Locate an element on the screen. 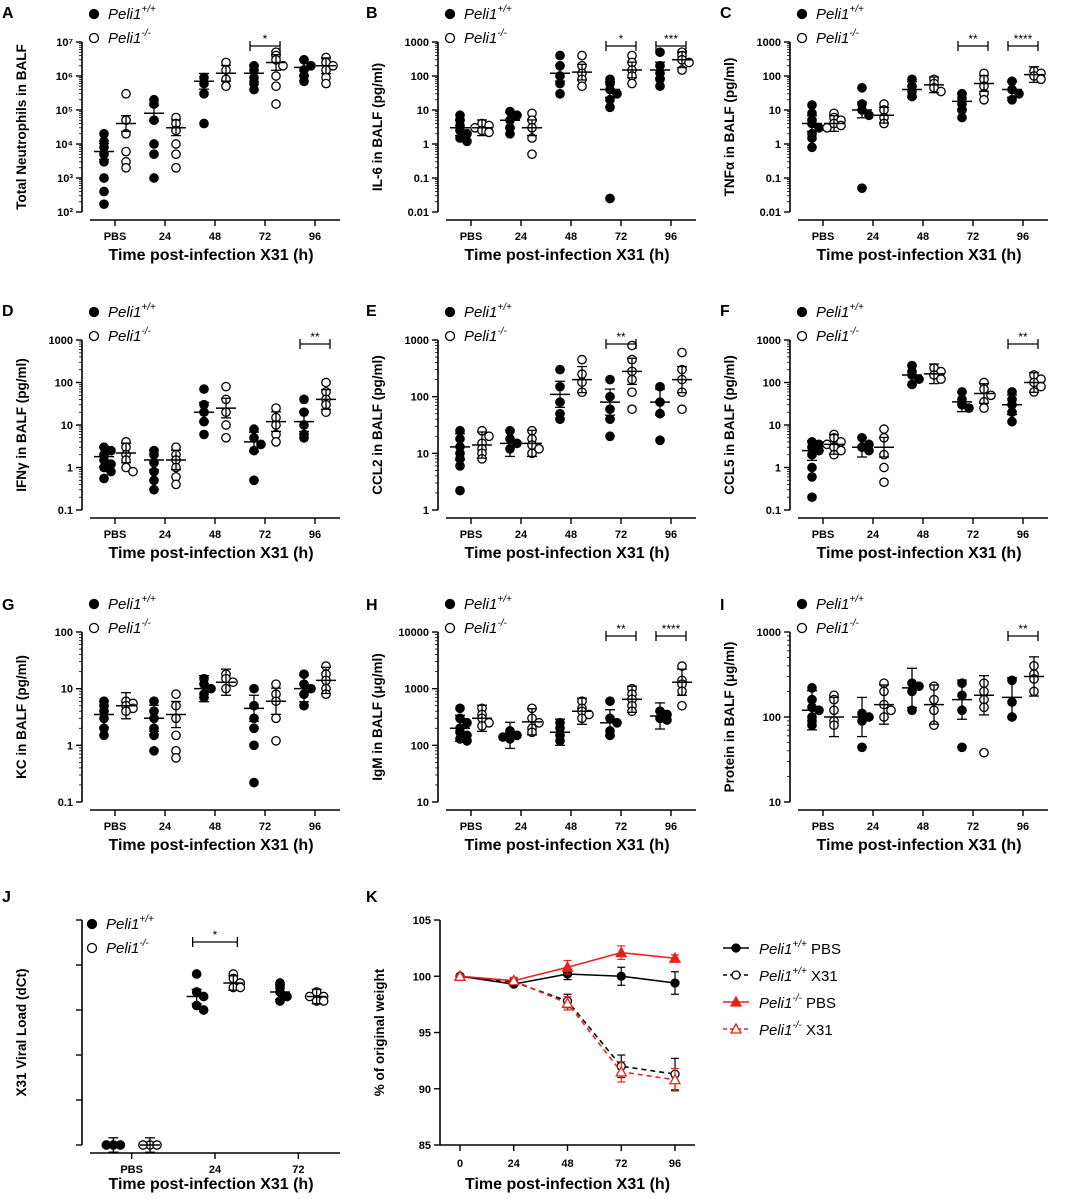 The image size is (1074, 1199). y-tick-label: 85 is located at coordinates (425, 1146).